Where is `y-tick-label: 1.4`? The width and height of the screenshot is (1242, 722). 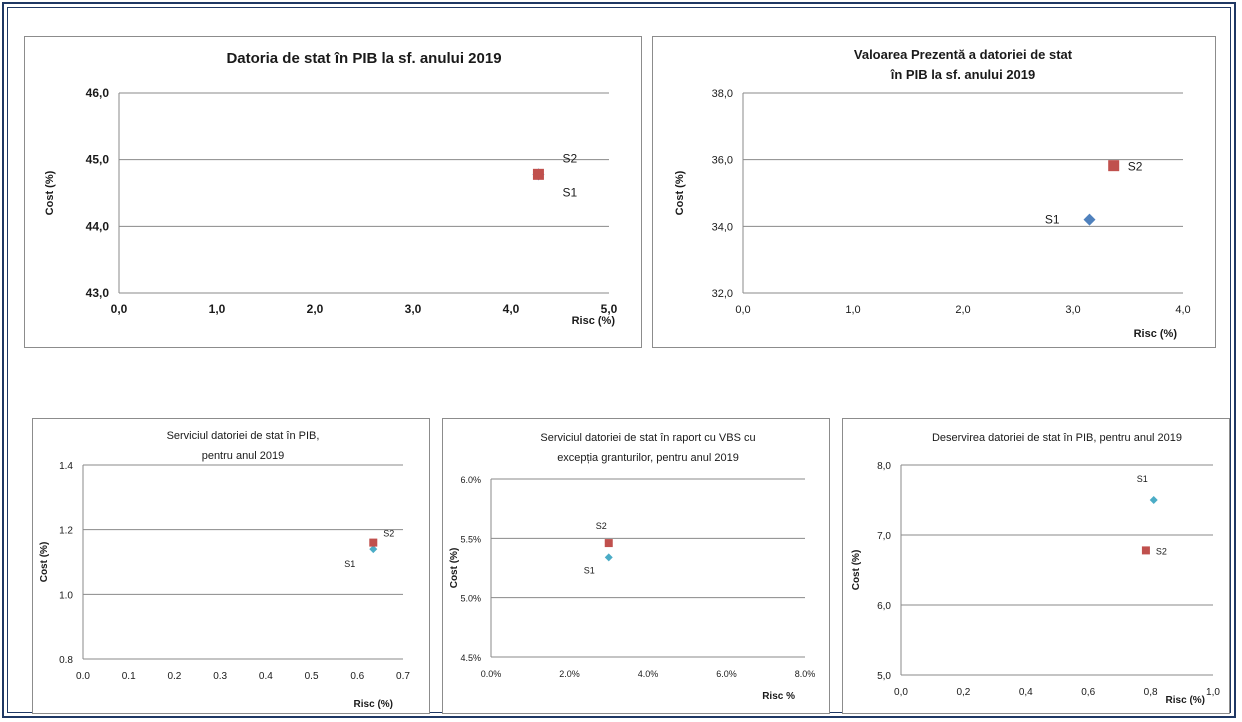 y-tick-label: 1.4 is located at coordinates (66, 466).